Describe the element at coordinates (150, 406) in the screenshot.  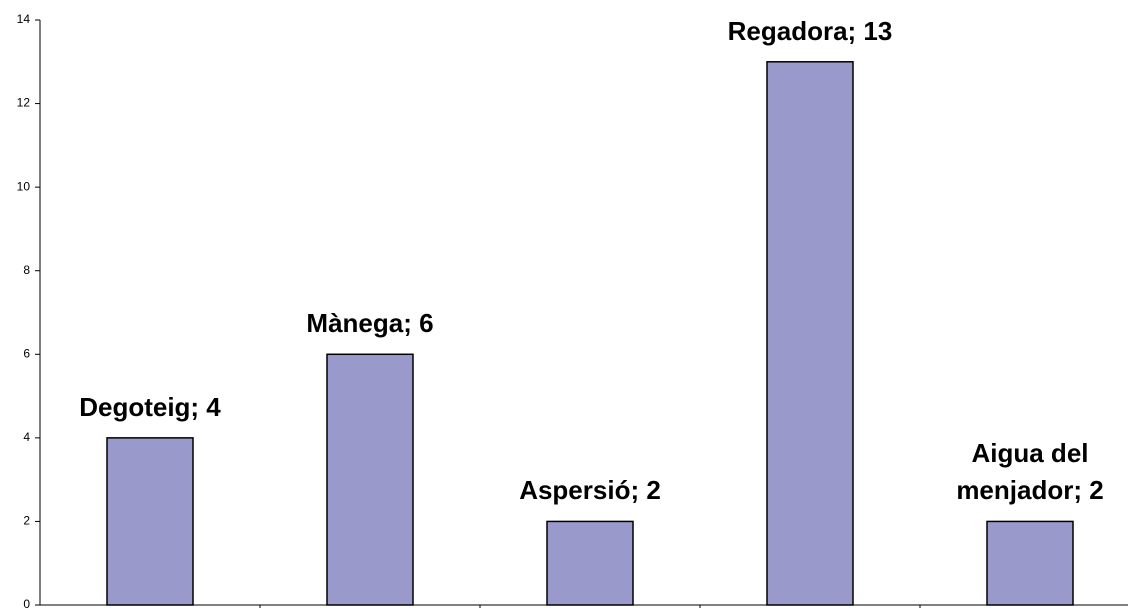
I see `value-label: Degoteig; 4` at that location.